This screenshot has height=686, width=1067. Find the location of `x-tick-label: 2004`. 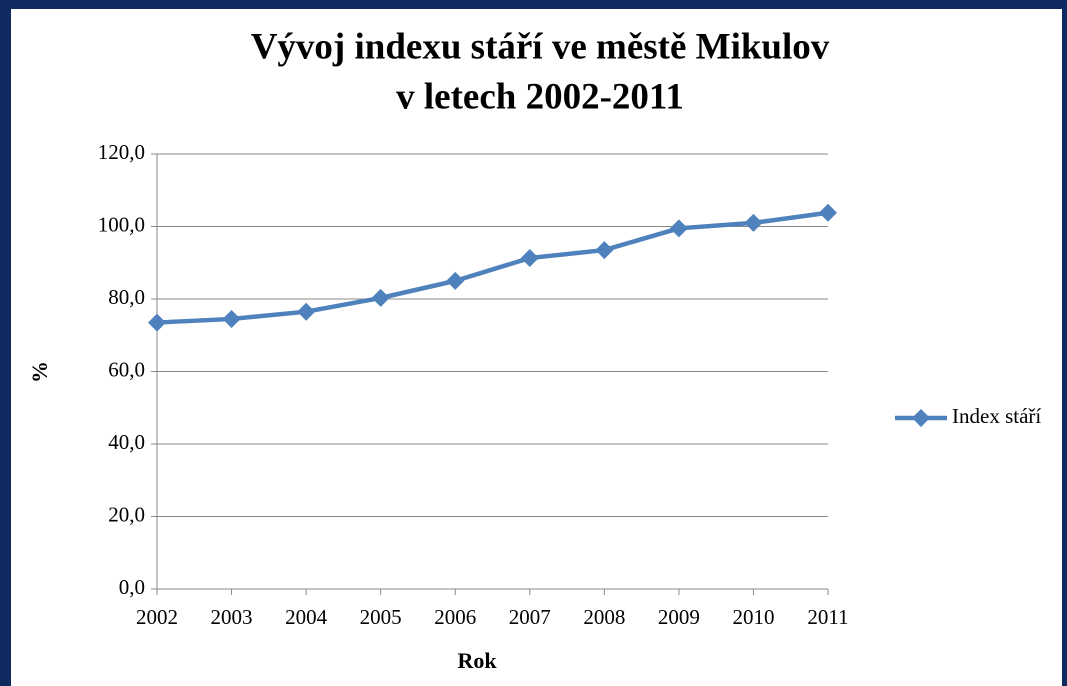

x-tick-label: 2004 is located at coordinates (306, 617).